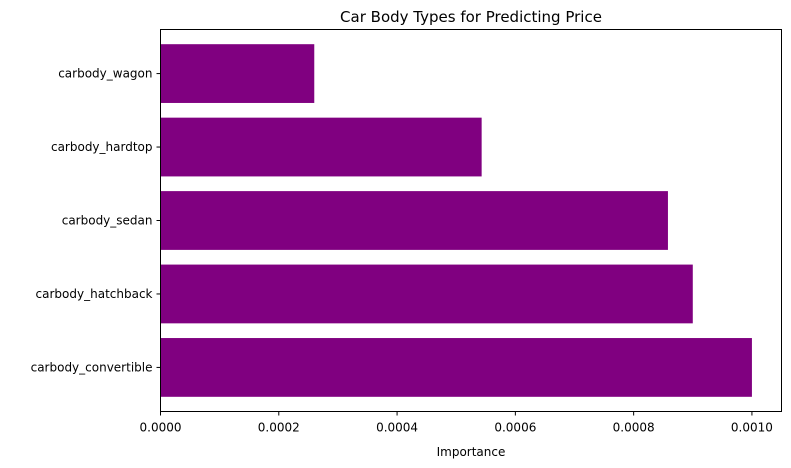  What do you see at coordinates (161, 428) in the screenshot?
I see `x-tick-label: 0.0000` at bounding box center [161, 428].